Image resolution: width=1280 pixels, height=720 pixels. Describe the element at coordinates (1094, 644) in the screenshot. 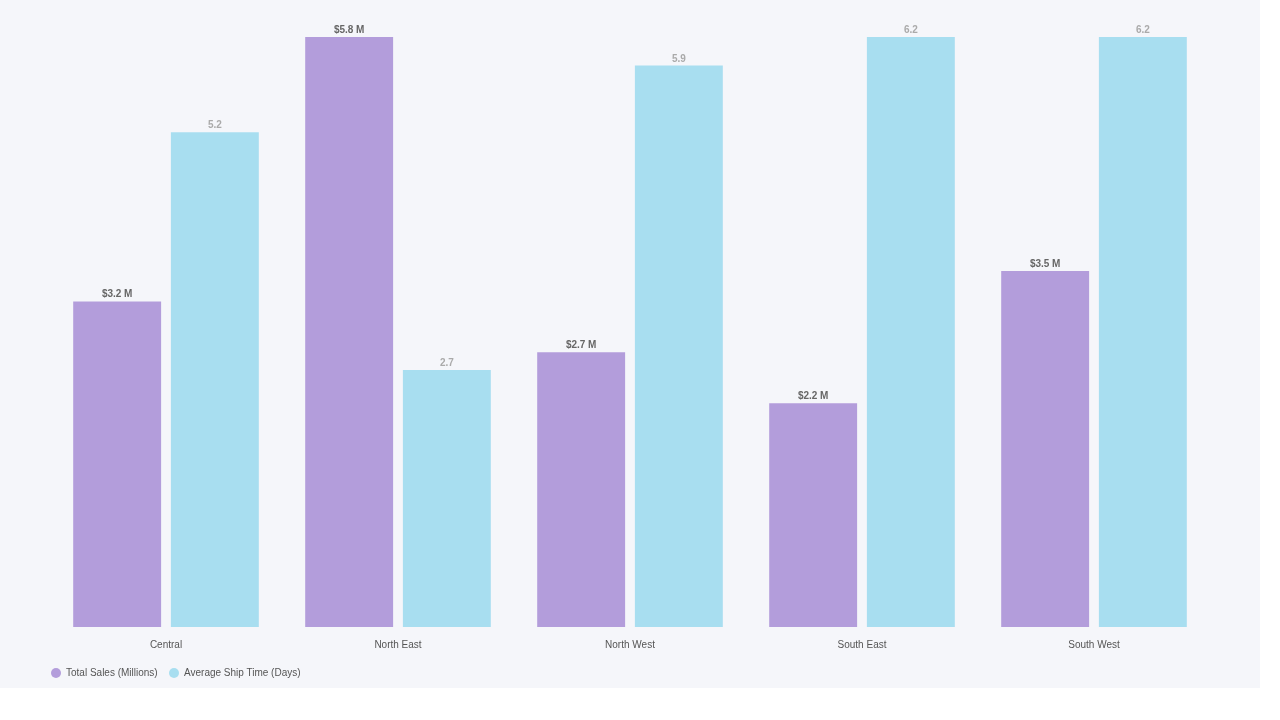

I see `x-tick-label: South West` at that location.